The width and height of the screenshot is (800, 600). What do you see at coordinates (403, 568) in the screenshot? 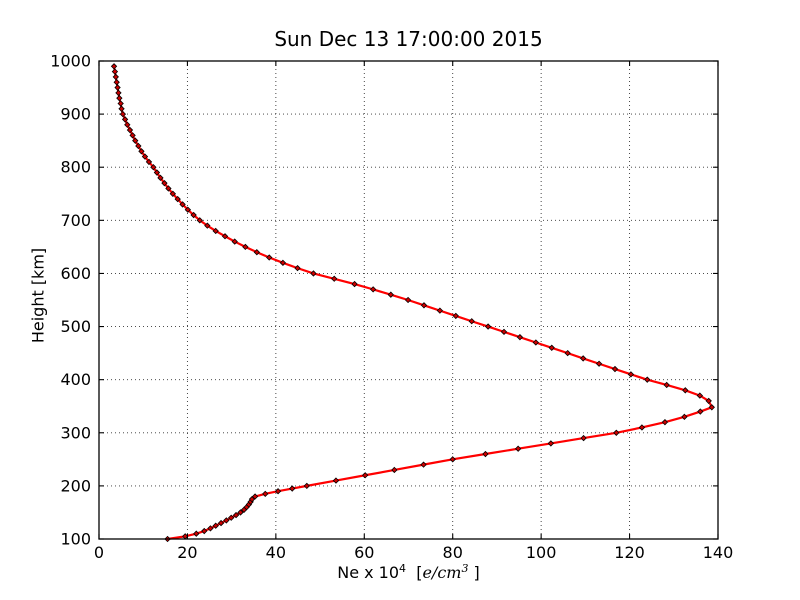
I see `x-axis-label-exponent: 4` at bounding box center [403, 568].